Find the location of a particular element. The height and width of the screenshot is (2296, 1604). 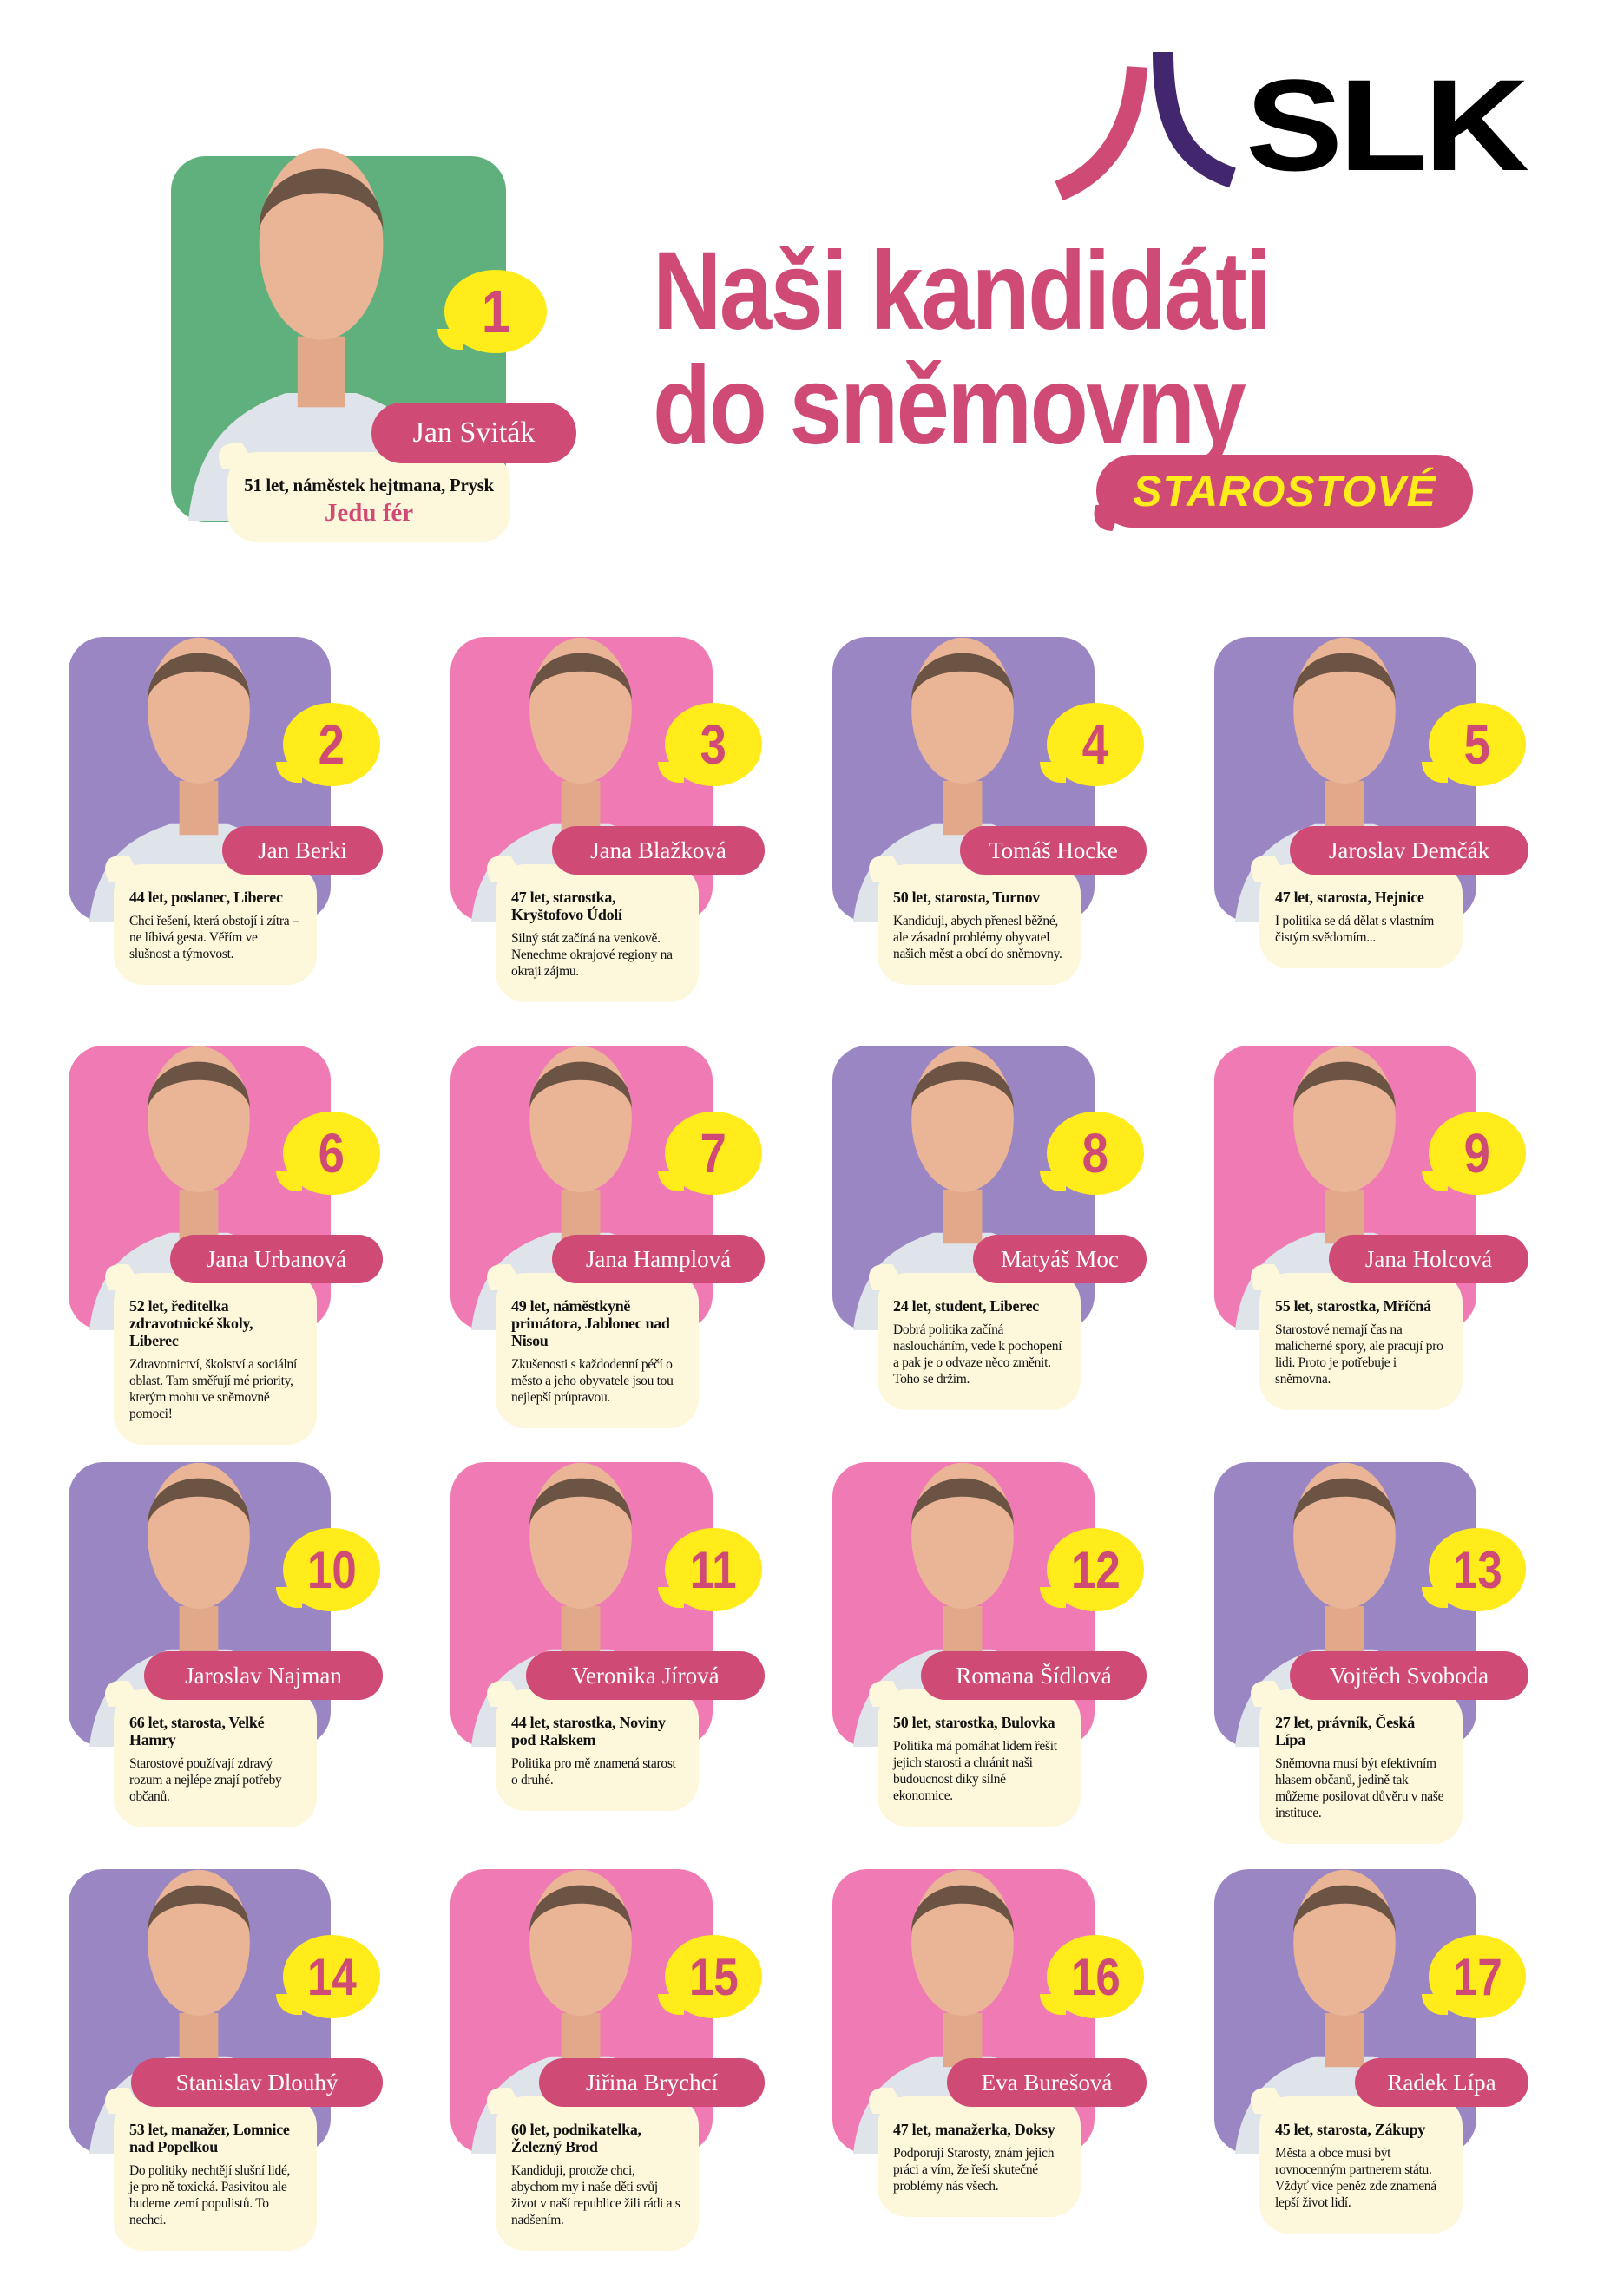

number-badge: 17 is located at coordinates (1474, 1976).